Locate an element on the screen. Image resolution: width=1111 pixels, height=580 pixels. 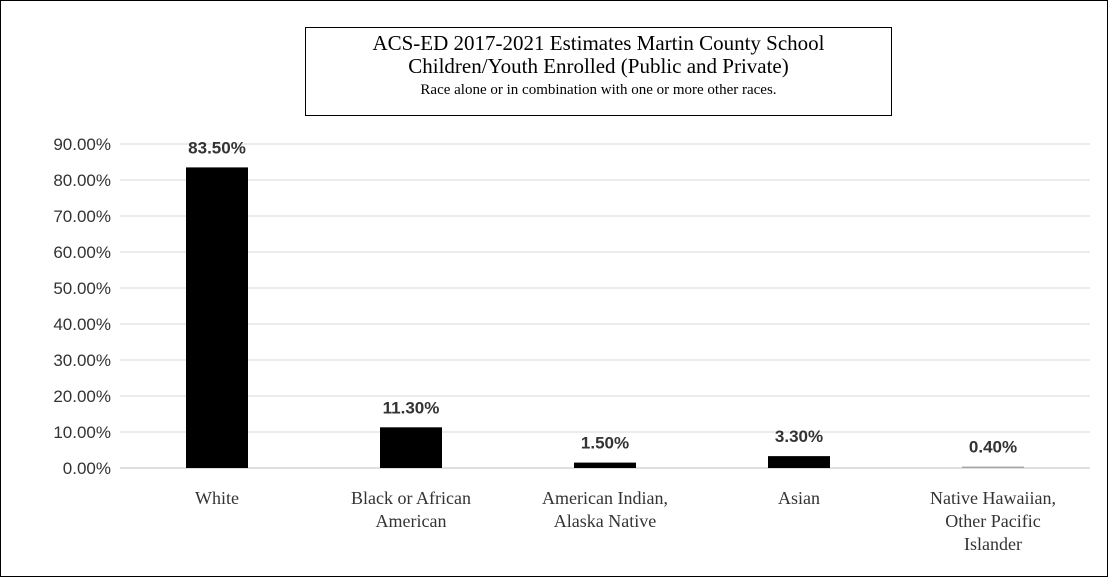
x-category-label: Asian is located at coordinates (799, 498).